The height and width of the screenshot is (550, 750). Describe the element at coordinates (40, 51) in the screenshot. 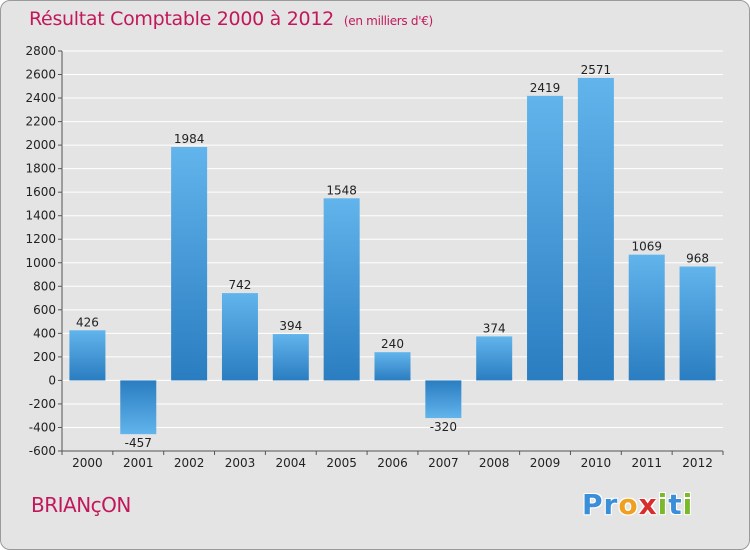

I see `y-tick-label: 2800` at that location.